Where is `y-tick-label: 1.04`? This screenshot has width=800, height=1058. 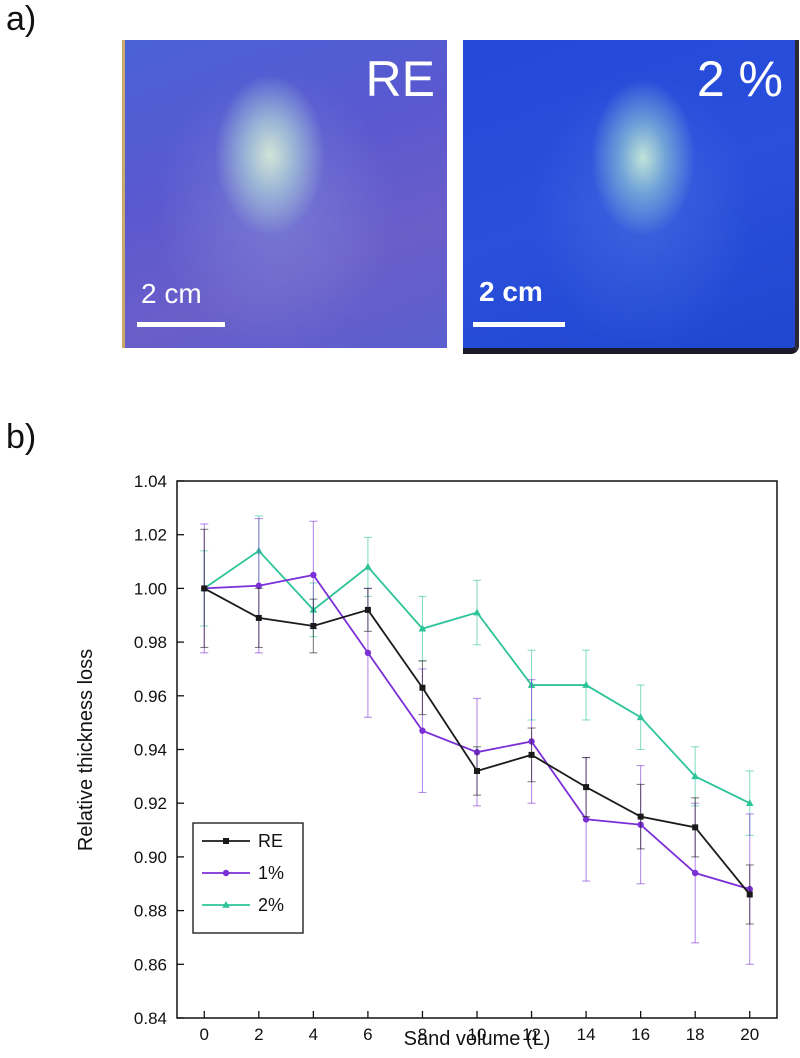 y-tick-label: 1.04 is located at coordinates (150, 481).